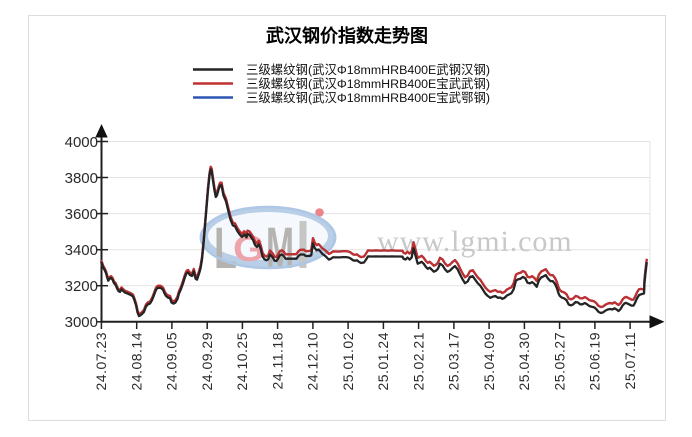 The width and height of the screenshot is (692, 437). Describe the element at coordinates (137, 361) in the screenshot. I see `svg-text: 24.08.14` at that location.